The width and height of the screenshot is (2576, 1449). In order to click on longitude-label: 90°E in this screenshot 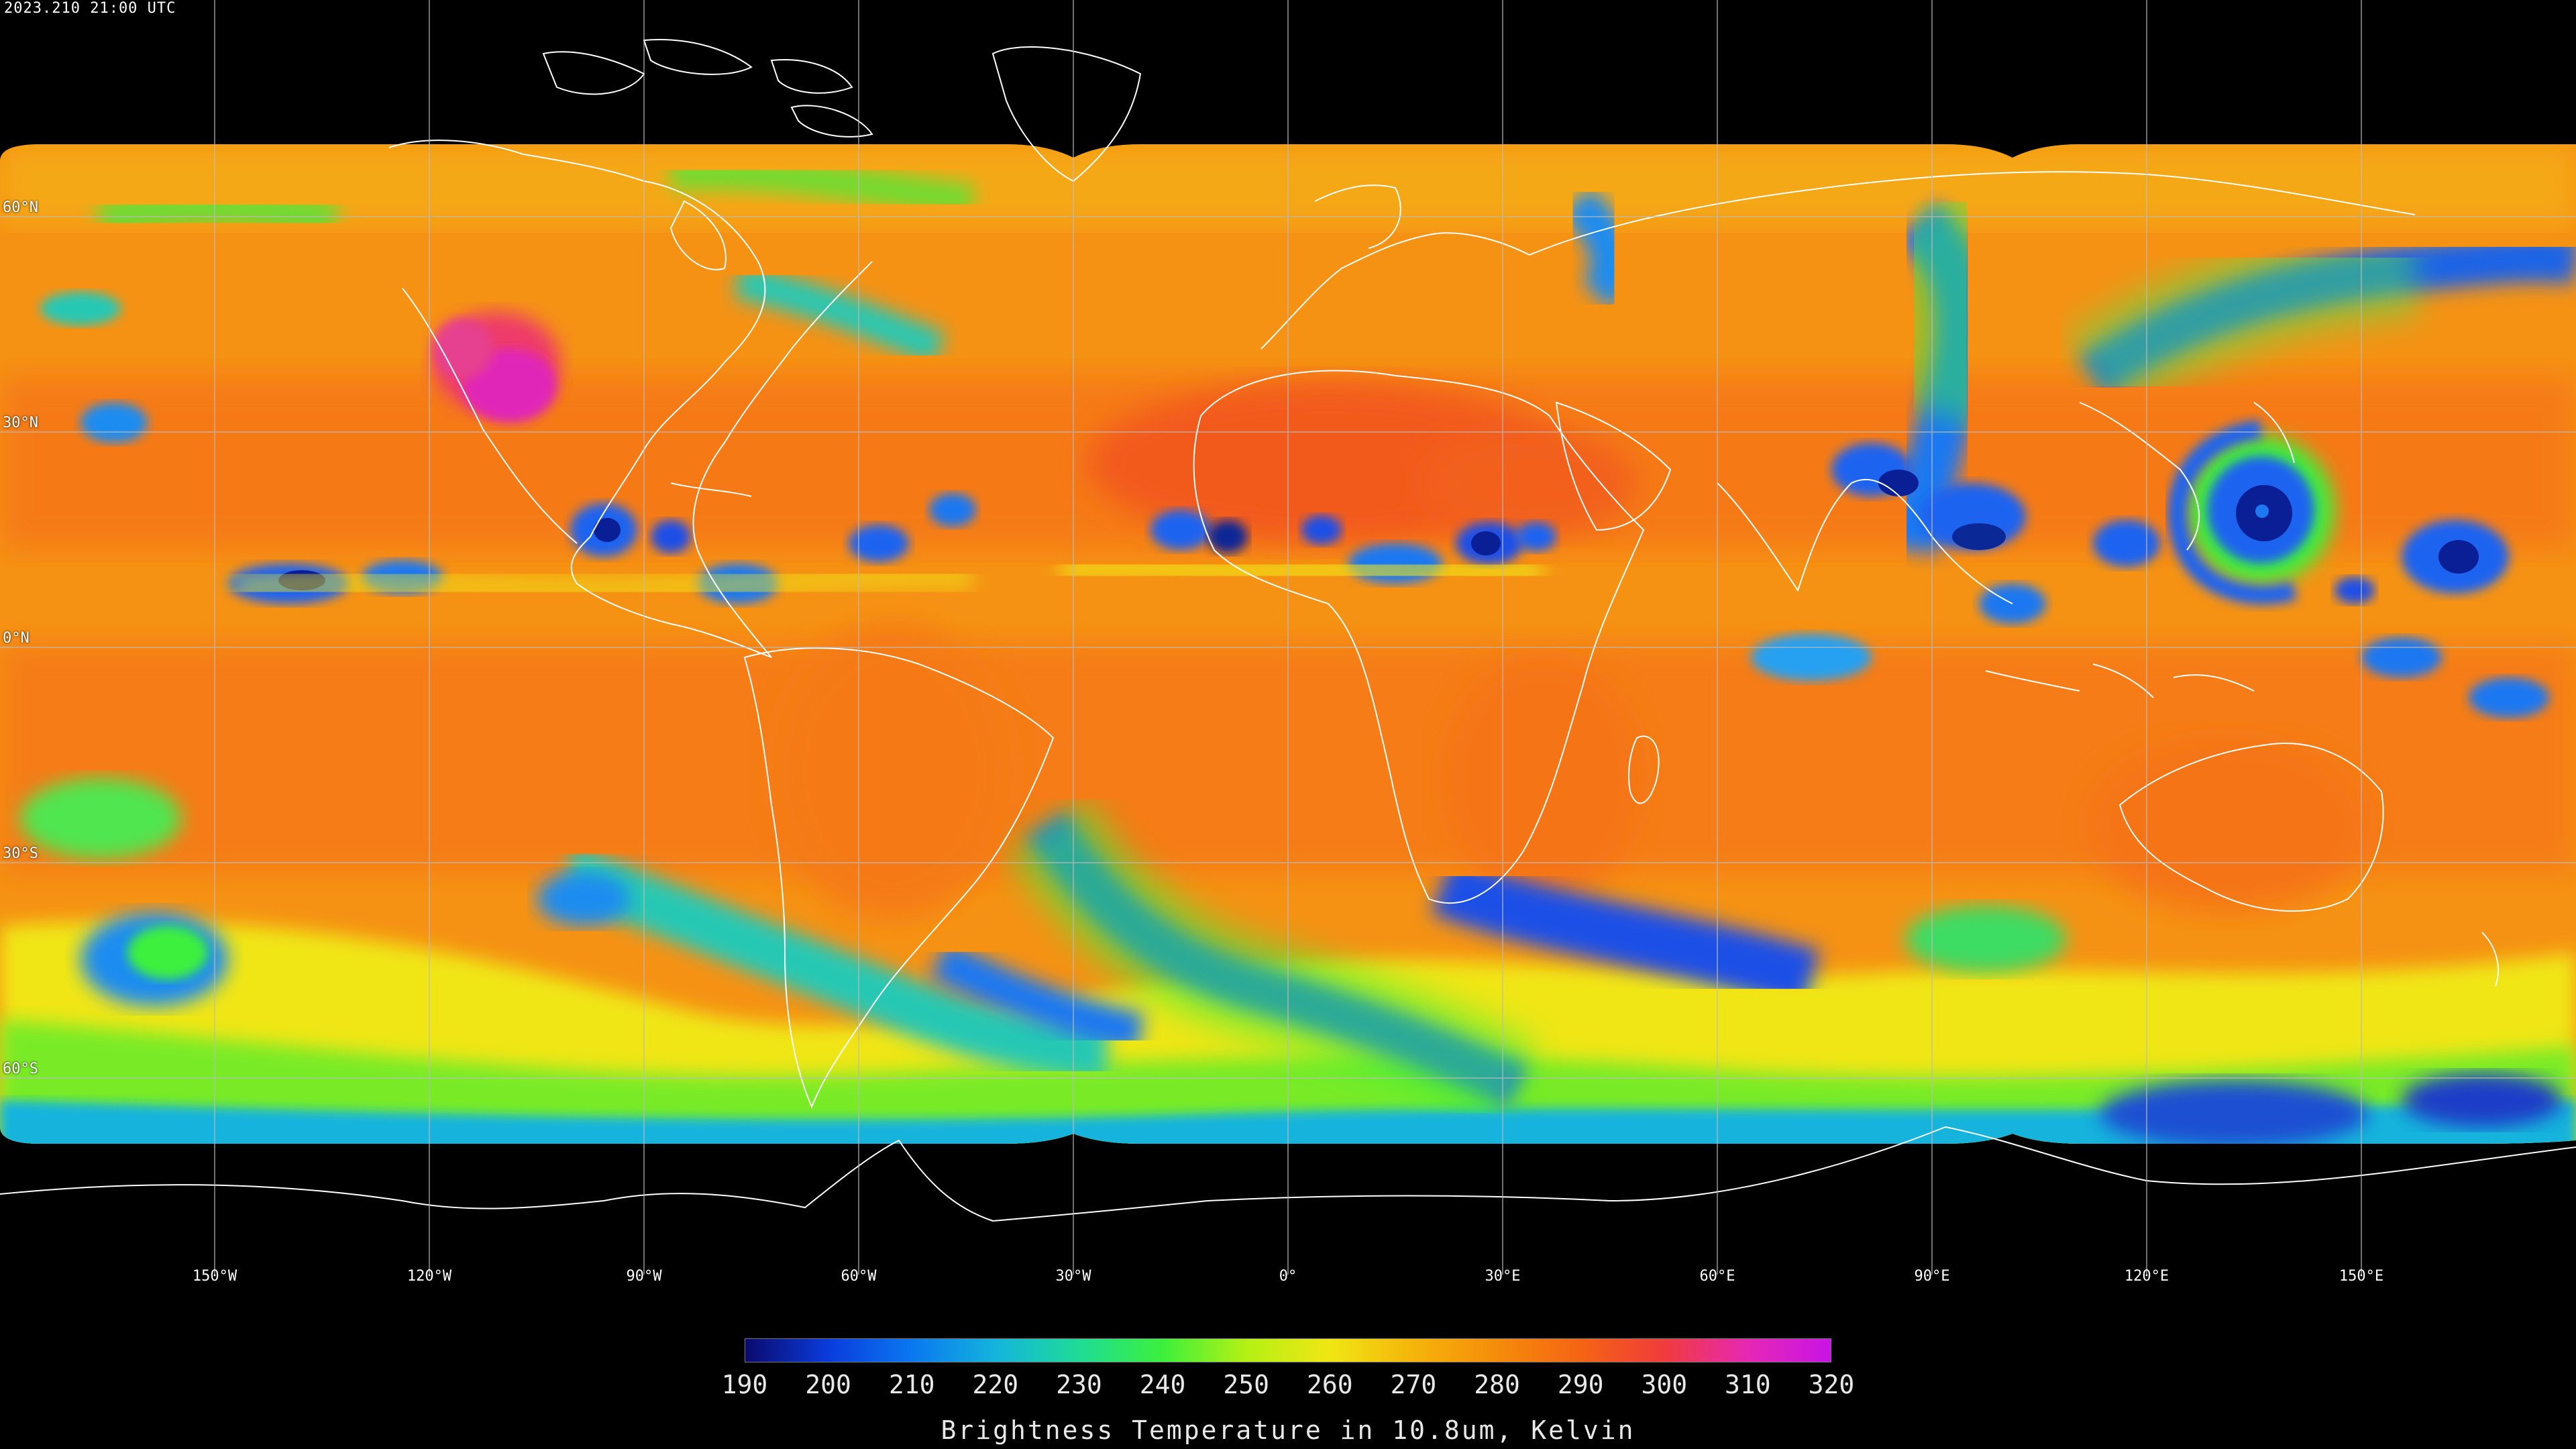, I will do `click(1932, 1276)`.